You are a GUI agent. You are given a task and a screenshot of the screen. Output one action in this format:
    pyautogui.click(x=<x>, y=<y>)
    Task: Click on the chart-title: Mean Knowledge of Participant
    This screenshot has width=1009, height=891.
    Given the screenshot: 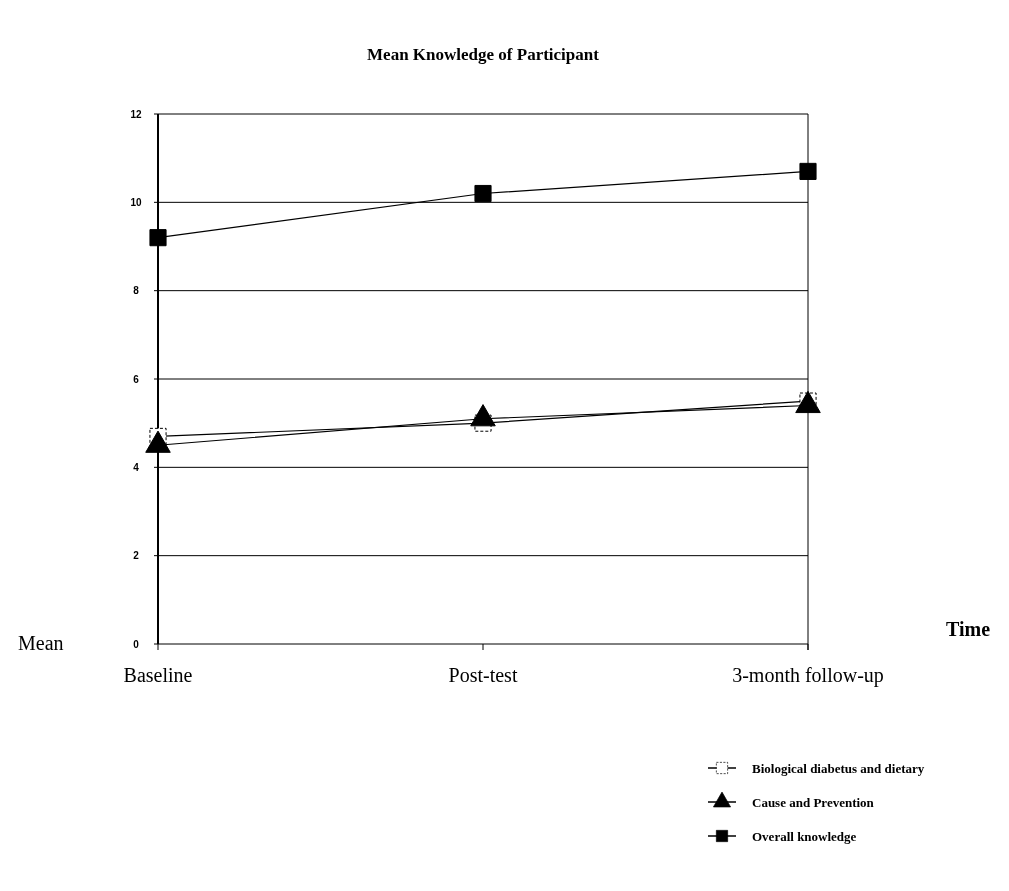 What is the action you would take?
    pyautogui.click(x=483, y=54)
    